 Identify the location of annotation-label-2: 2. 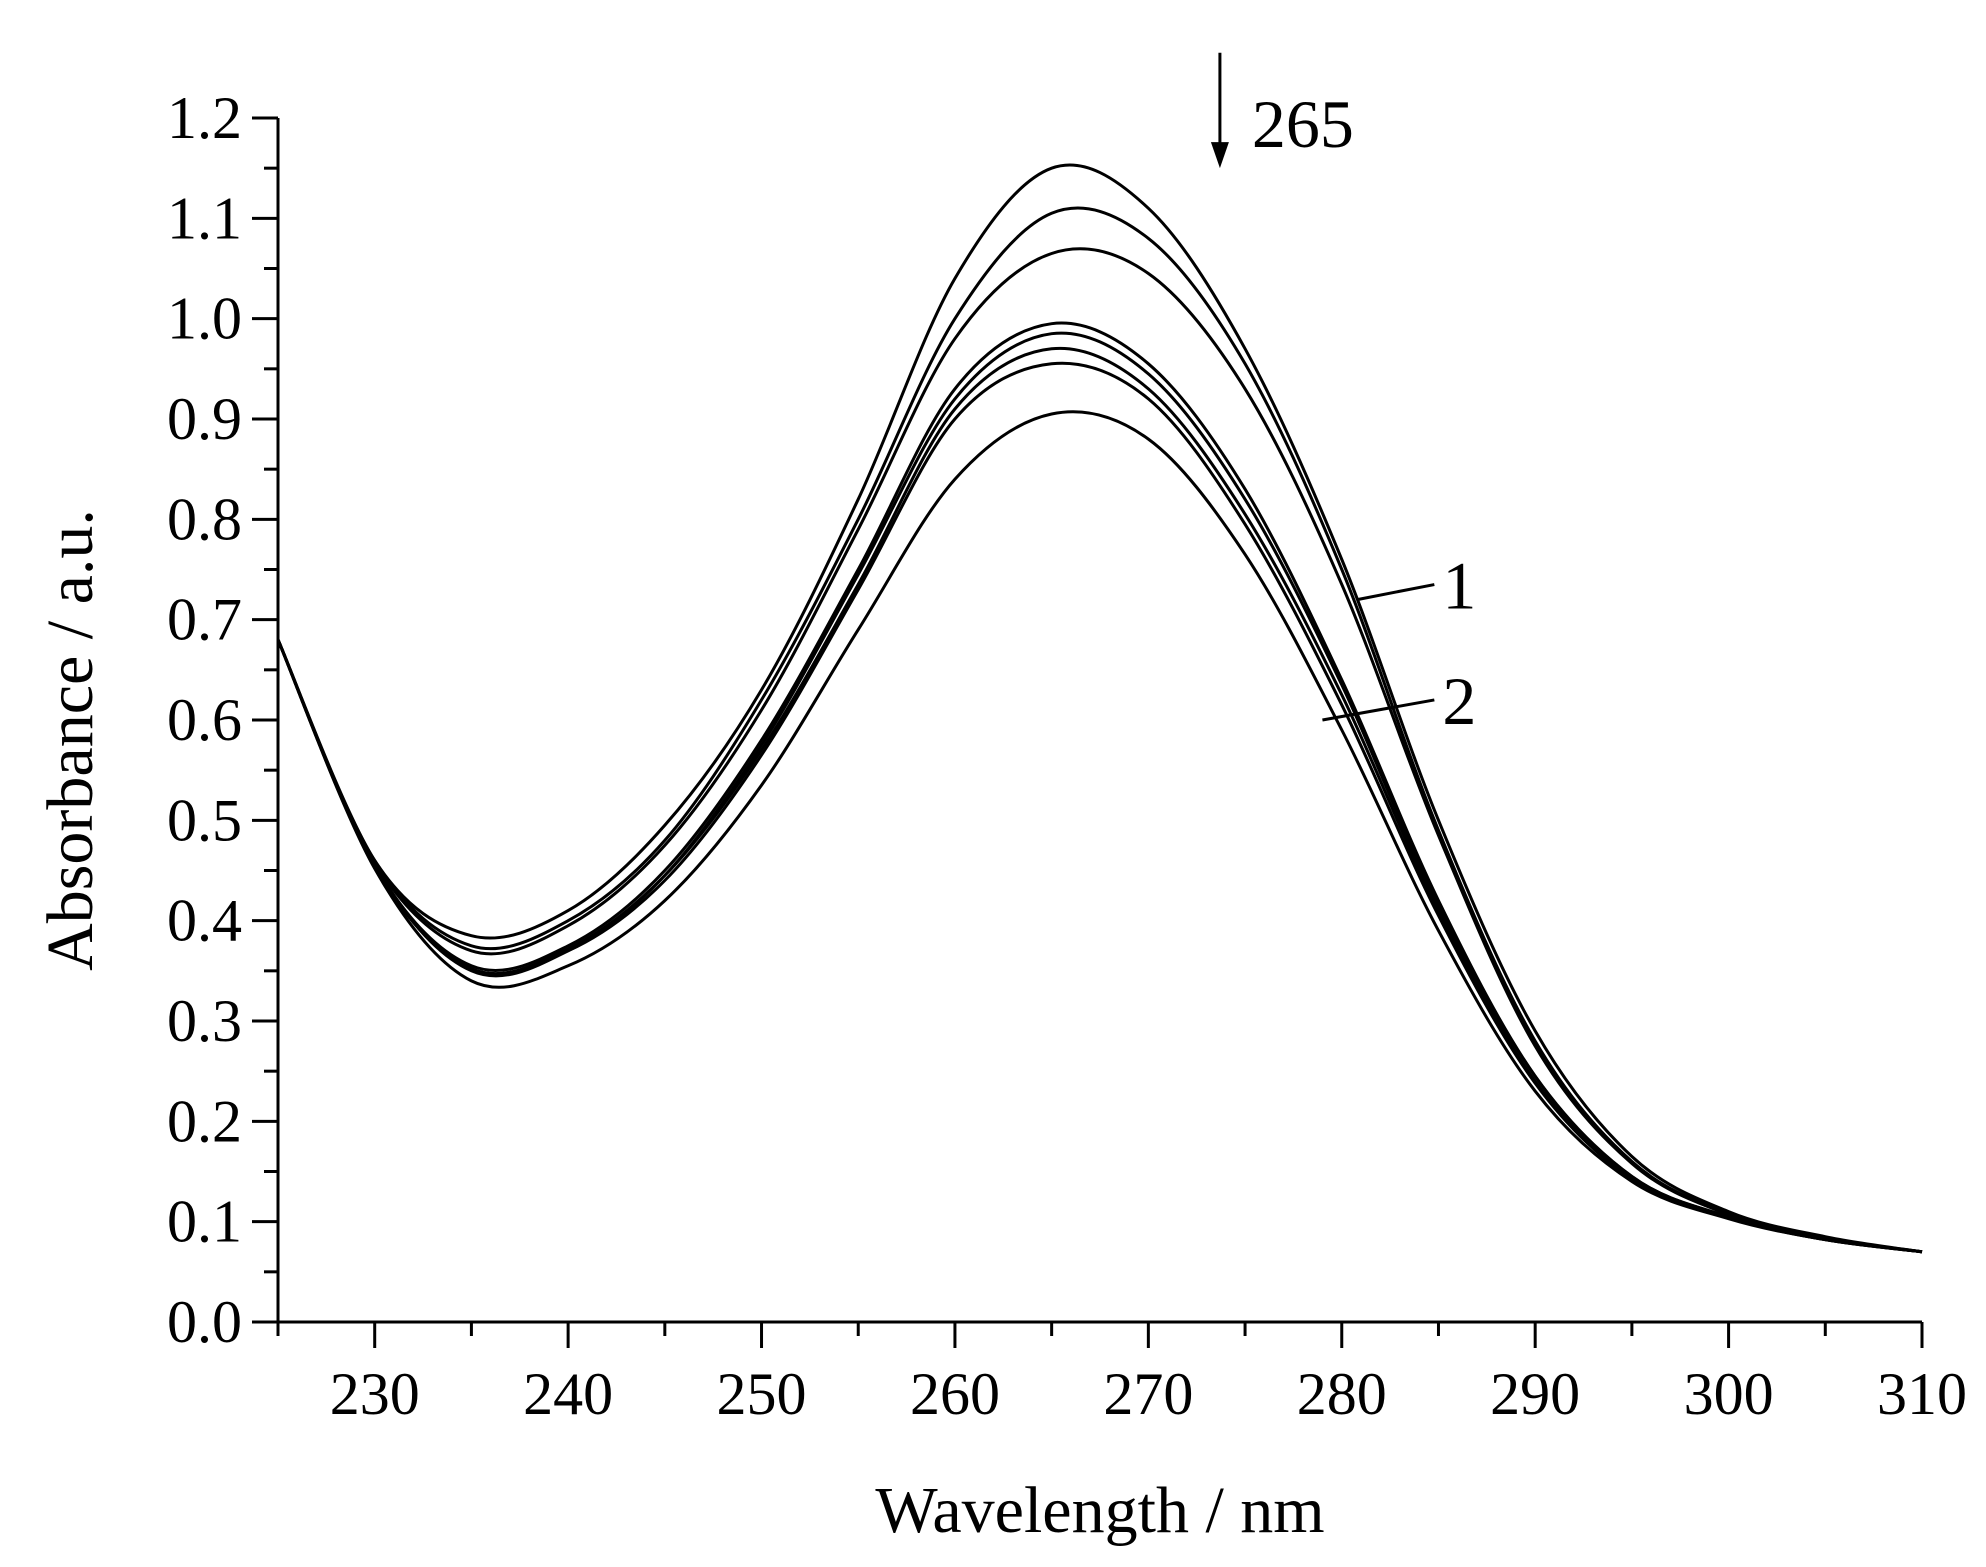
(1459, 701).